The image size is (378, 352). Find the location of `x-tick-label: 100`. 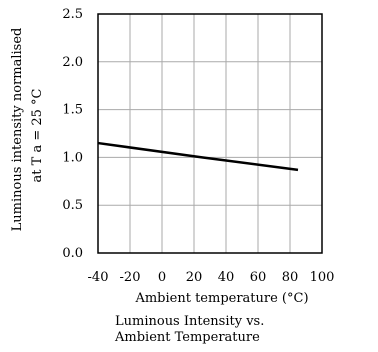

x-tick-label: 100 is located at coordinates (322, 277).